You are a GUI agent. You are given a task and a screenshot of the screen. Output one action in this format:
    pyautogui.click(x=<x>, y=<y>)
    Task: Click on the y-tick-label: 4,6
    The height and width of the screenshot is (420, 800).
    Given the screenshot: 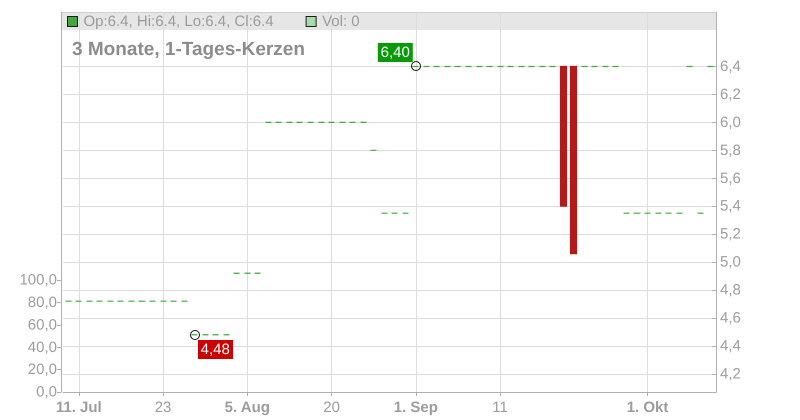 What is the action you would take?
    pyautogui.click(x=730, y=317)
    